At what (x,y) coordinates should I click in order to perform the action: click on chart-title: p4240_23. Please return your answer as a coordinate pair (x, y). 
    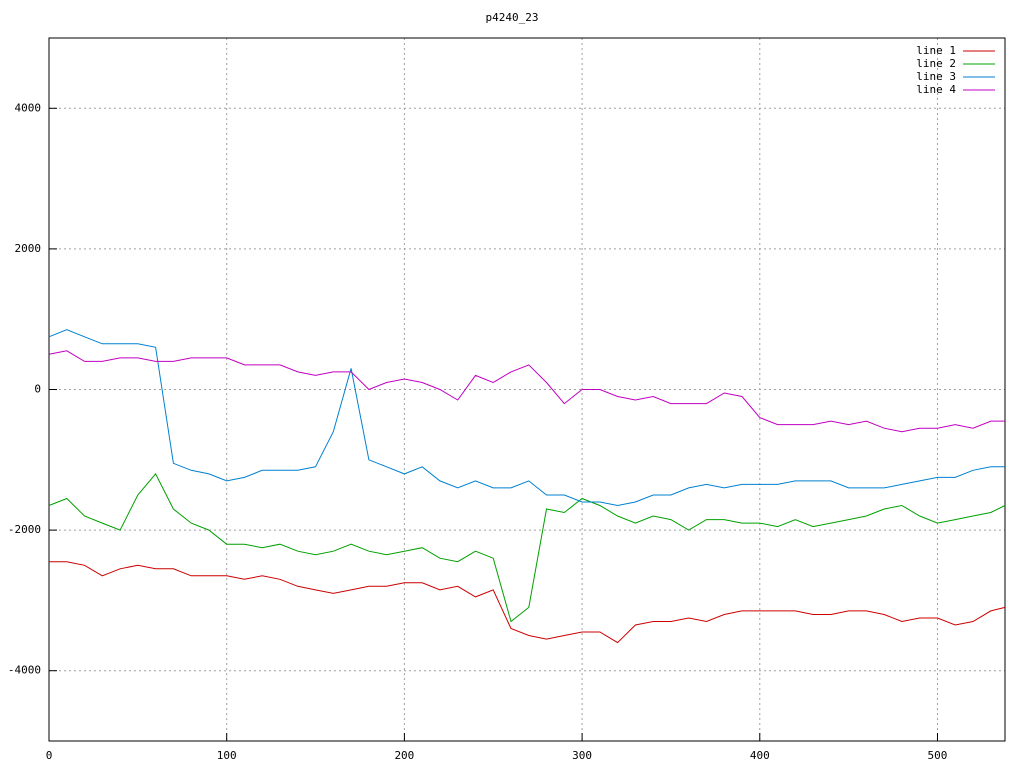
    Looking at the image, I should click on (512, 17).